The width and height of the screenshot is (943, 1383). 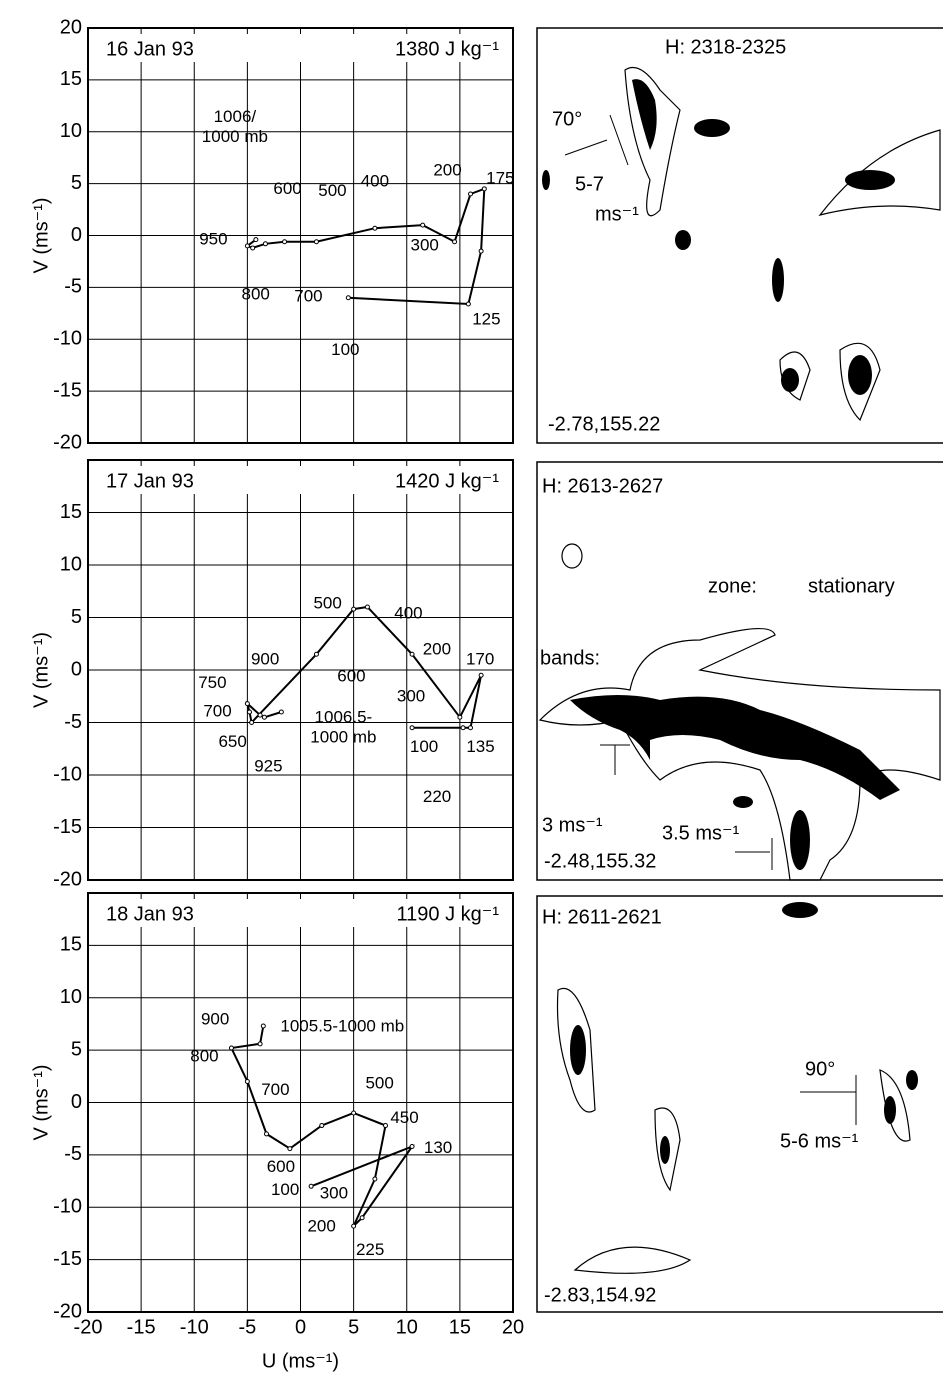 I want to click on zone-kind: stationary, so click(x=851, y=586).